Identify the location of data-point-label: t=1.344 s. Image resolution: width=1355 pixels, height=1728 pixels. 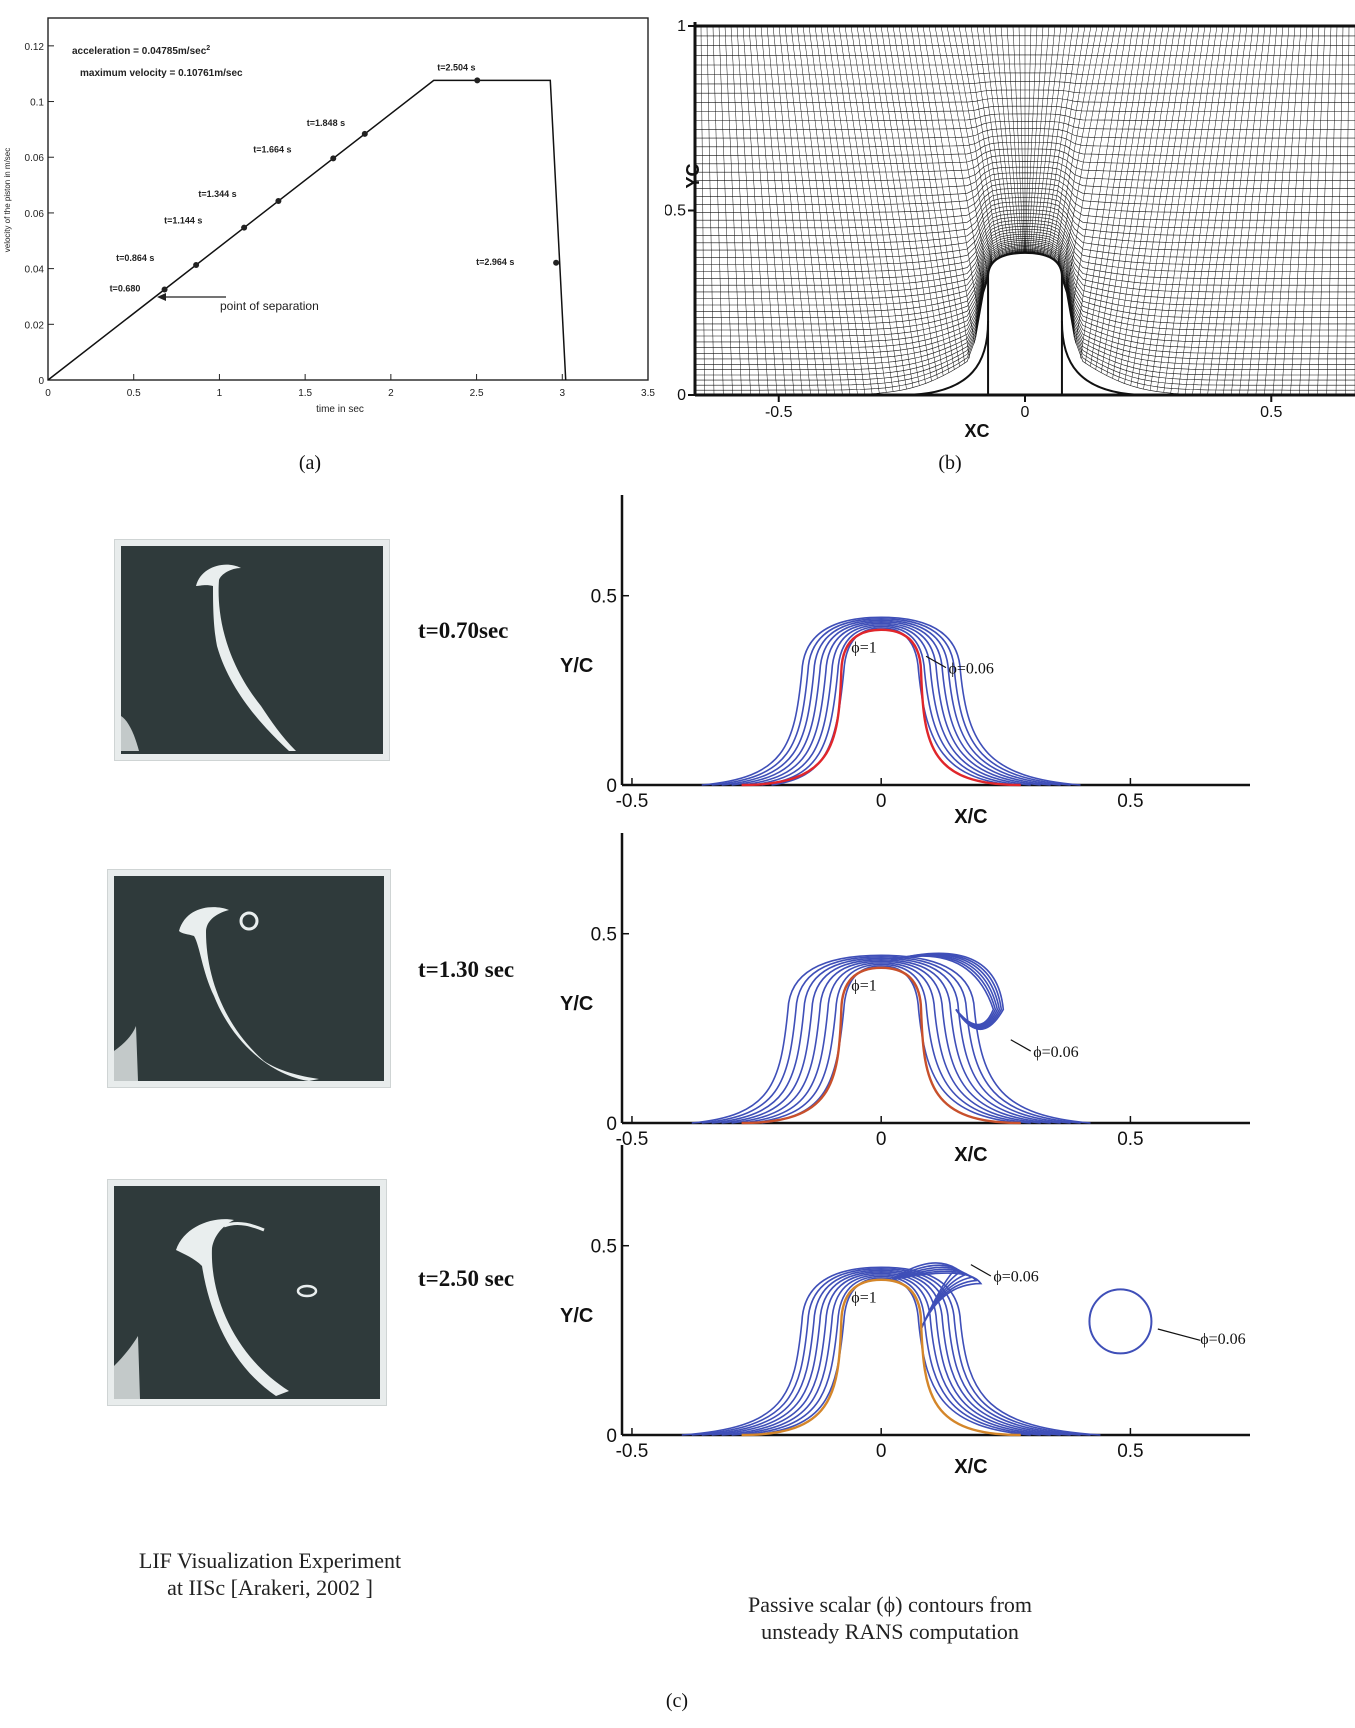
(217, 194).